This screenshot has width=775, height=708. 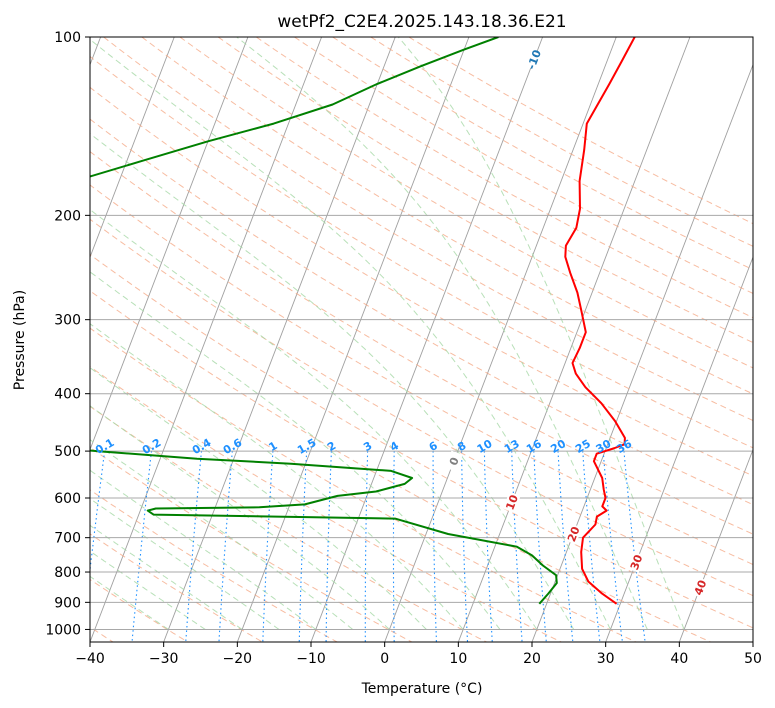 What do you see at coordinates (600, 321) in the screenshot?
I see `temperature-profile` at bounding box center [600, 321].